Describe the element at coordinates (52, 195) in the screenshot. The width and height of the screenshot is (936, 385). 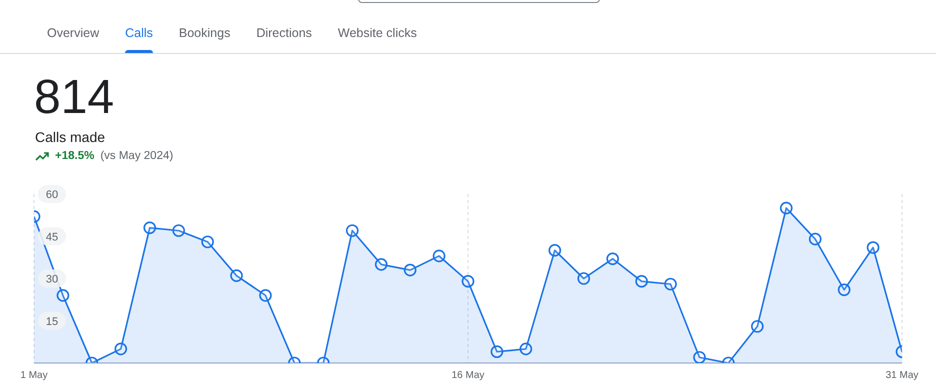
I see `y-tick-label: 60` at that location.